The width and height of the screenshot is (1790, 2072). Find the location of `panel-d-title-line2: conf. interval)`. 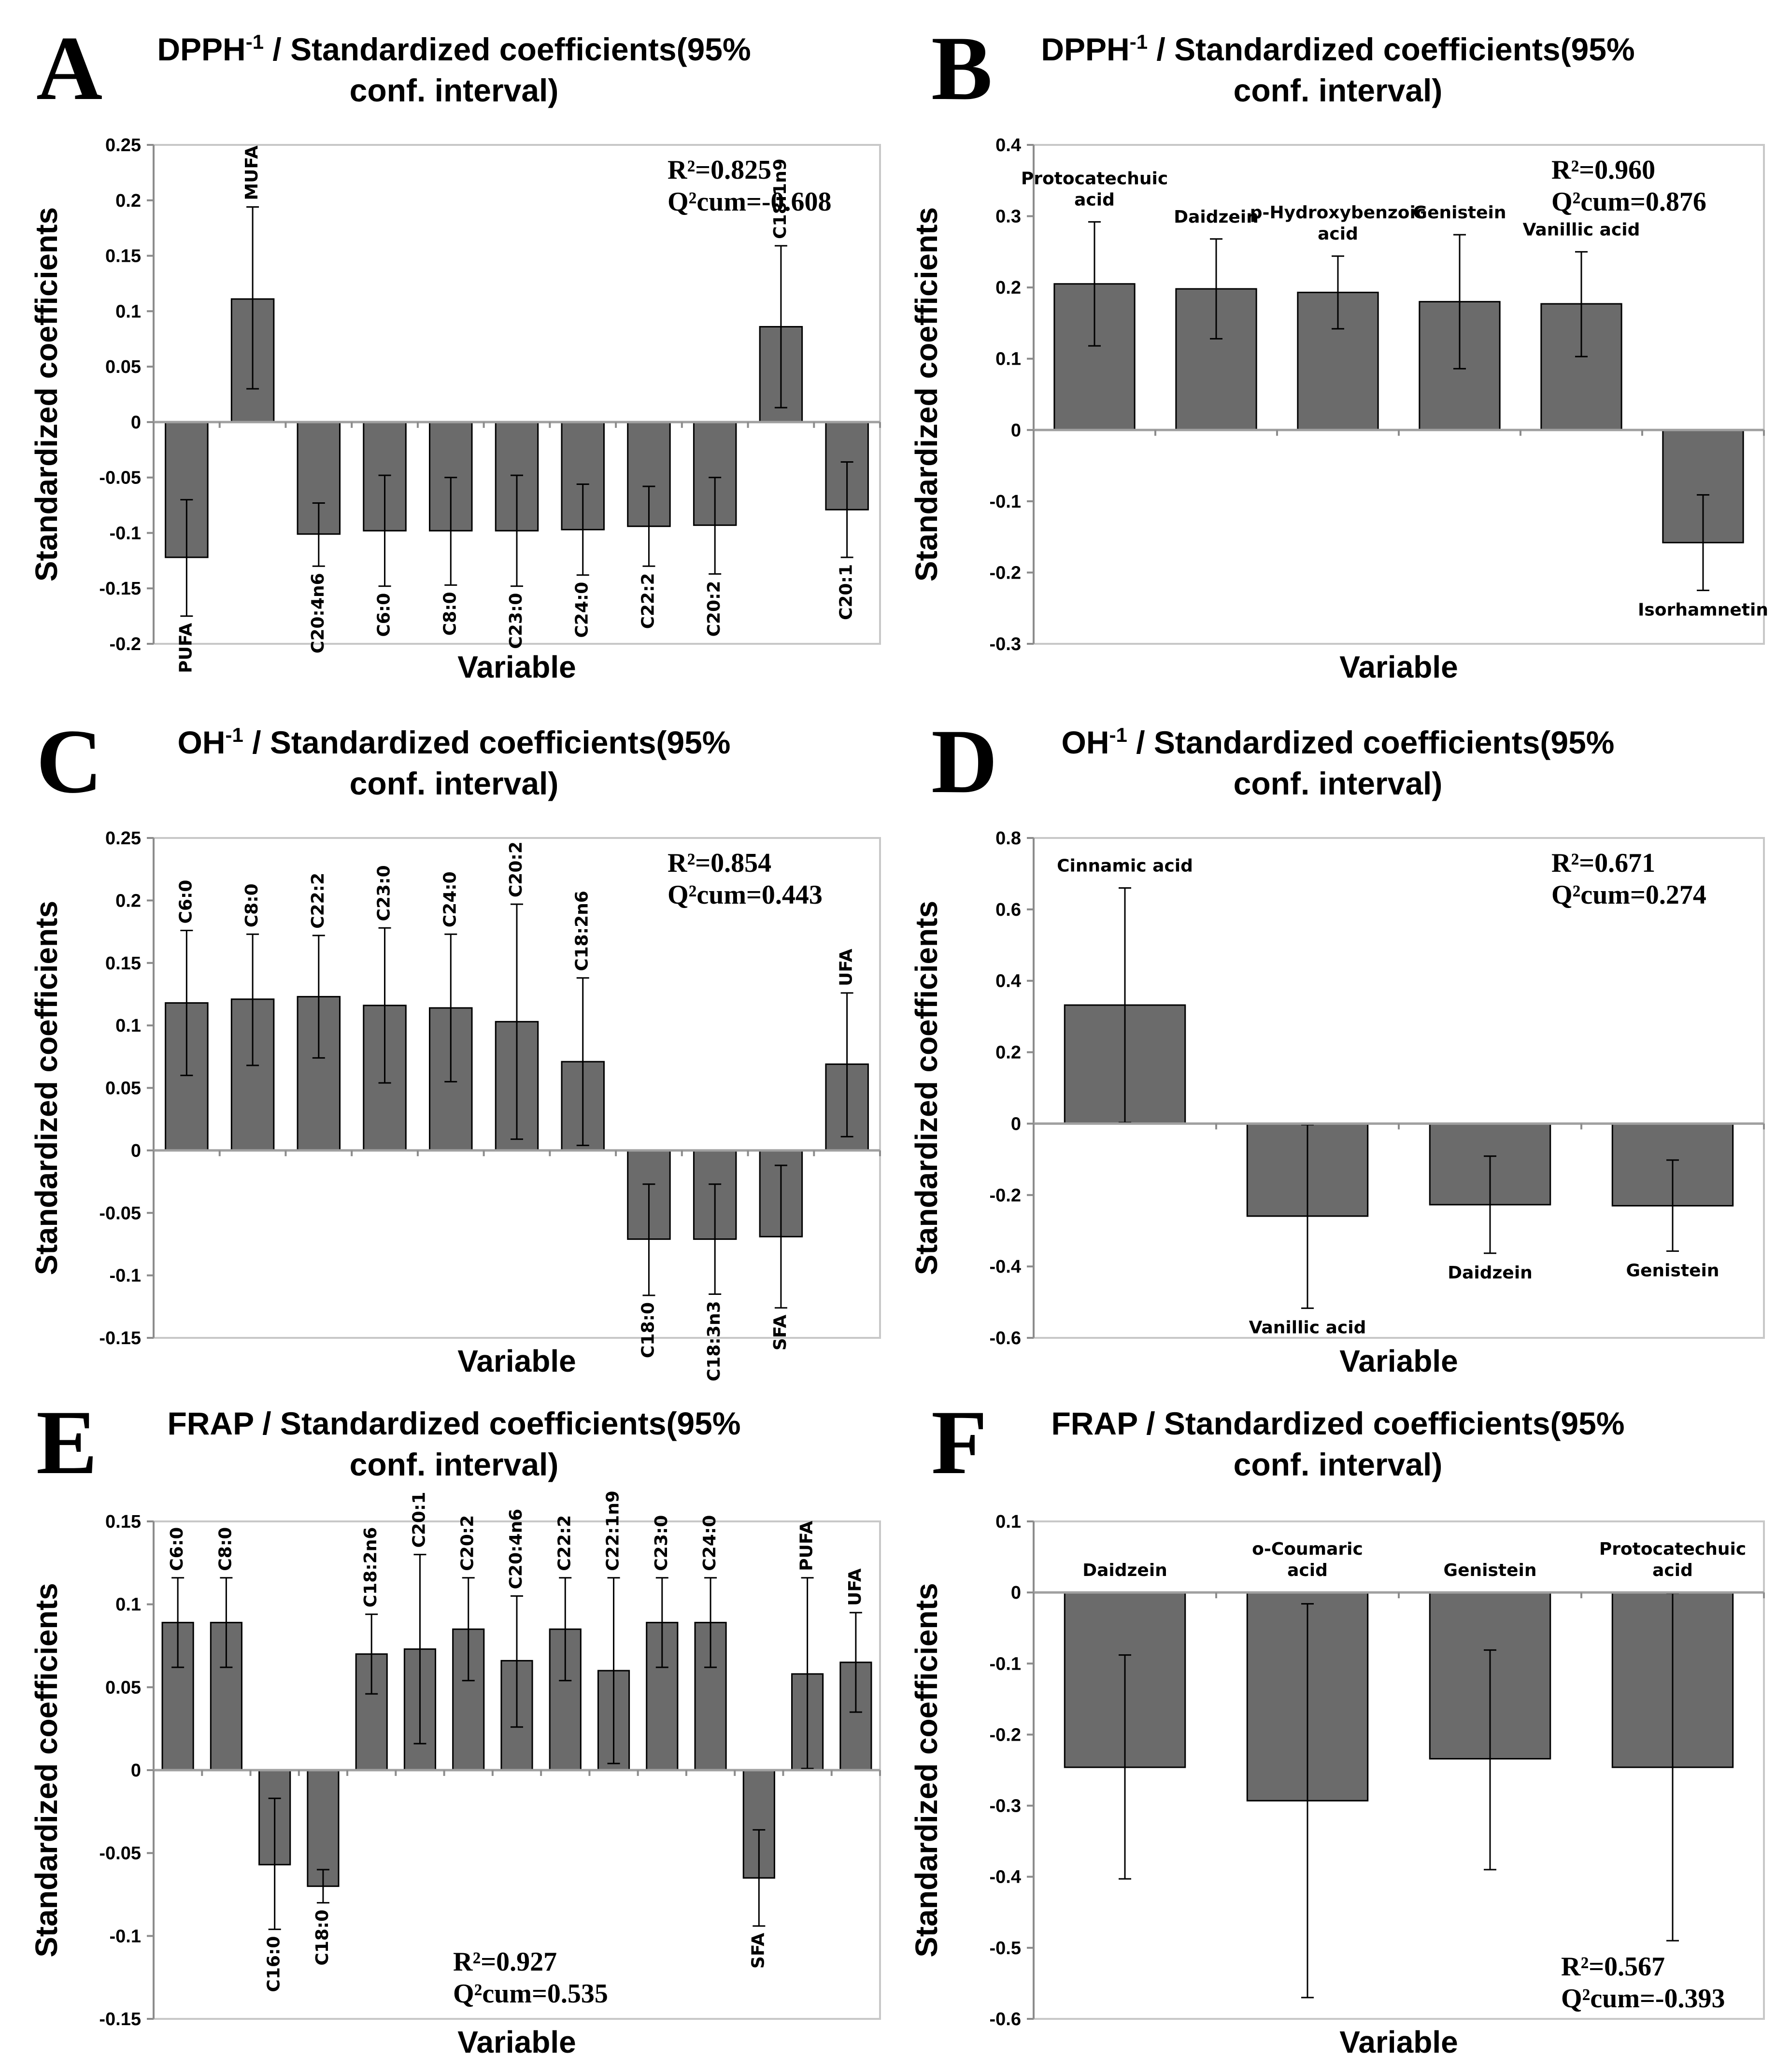

panel-d-title-line2: conf. interval) is located at coordinates (1338, 783).